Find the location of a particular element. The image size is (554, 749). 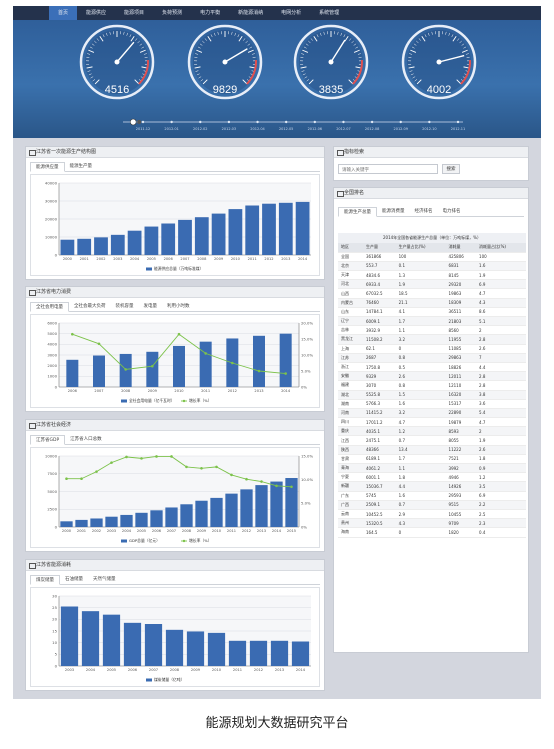

tab-2: 天然气储量 is located at coordinates (104, 579).